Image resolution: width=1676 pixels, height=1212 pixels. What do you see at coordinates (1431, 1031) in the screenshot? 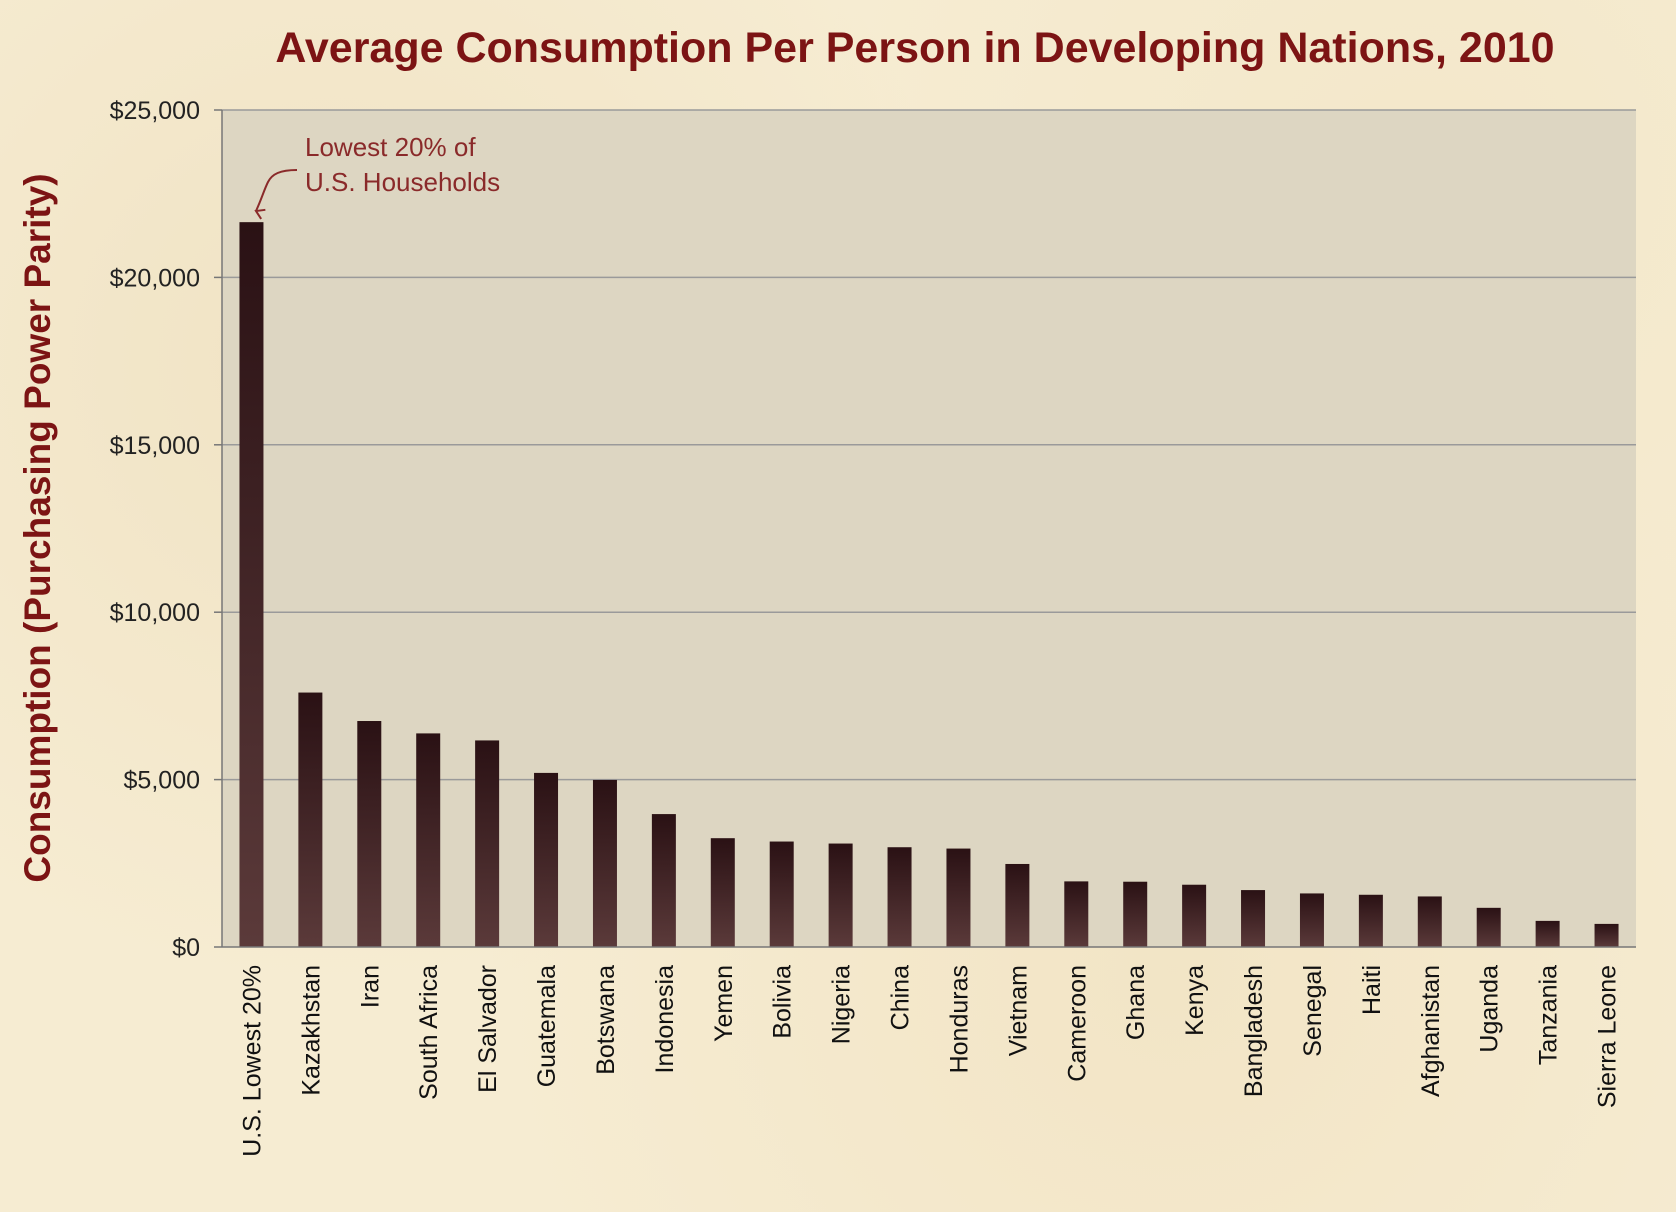
I see `x-tick-label: Afghanistan` at bounding box center [1431, 1031].